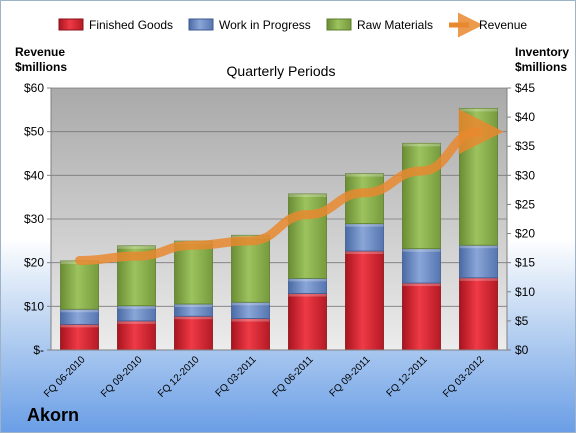 This screenshot has width=576, height=433. I want to click on right-tick-label: $30, so click(525, 175).